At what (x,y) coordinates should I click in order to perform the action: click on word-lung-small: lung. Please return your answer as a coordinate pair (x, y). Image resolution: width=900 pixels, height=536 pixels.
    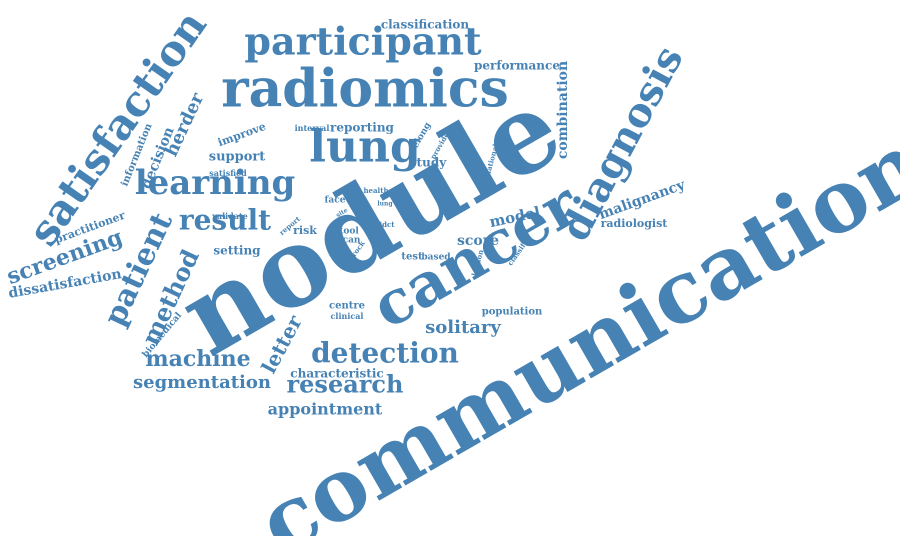
    Looking at the image, I should click on (385, 204).